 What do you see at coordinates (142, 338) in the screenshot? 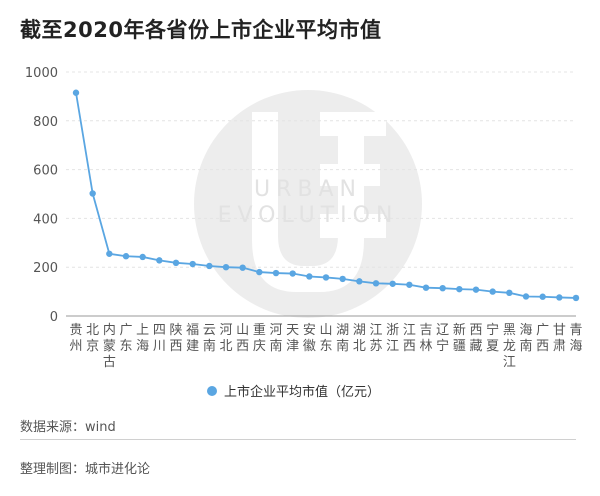
I see `x-tick-label: 上海` at bounding box center [142, 338].